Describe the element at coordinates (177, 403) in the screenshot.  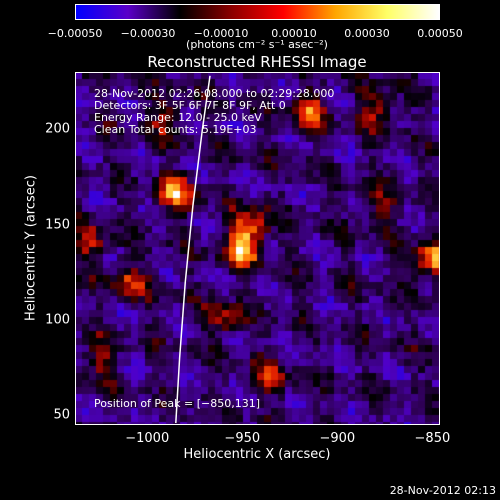
I see `peak-position-label: Position of Peak = [−850,131]` at that location.